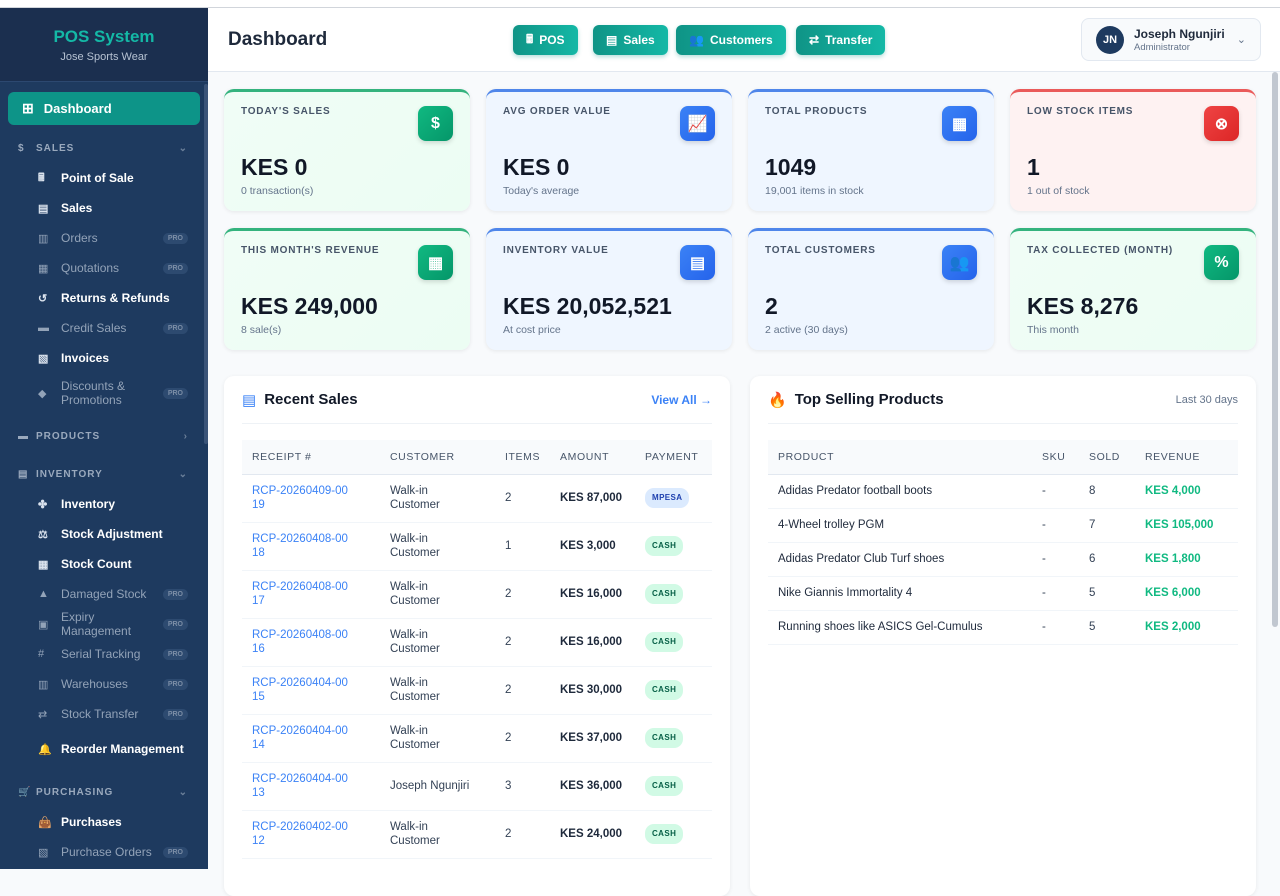 Image resolution: width=1280 pixels, height=896 pixels. I want to click on transfer-button: ⇄ Transfer, so click(841, 40).